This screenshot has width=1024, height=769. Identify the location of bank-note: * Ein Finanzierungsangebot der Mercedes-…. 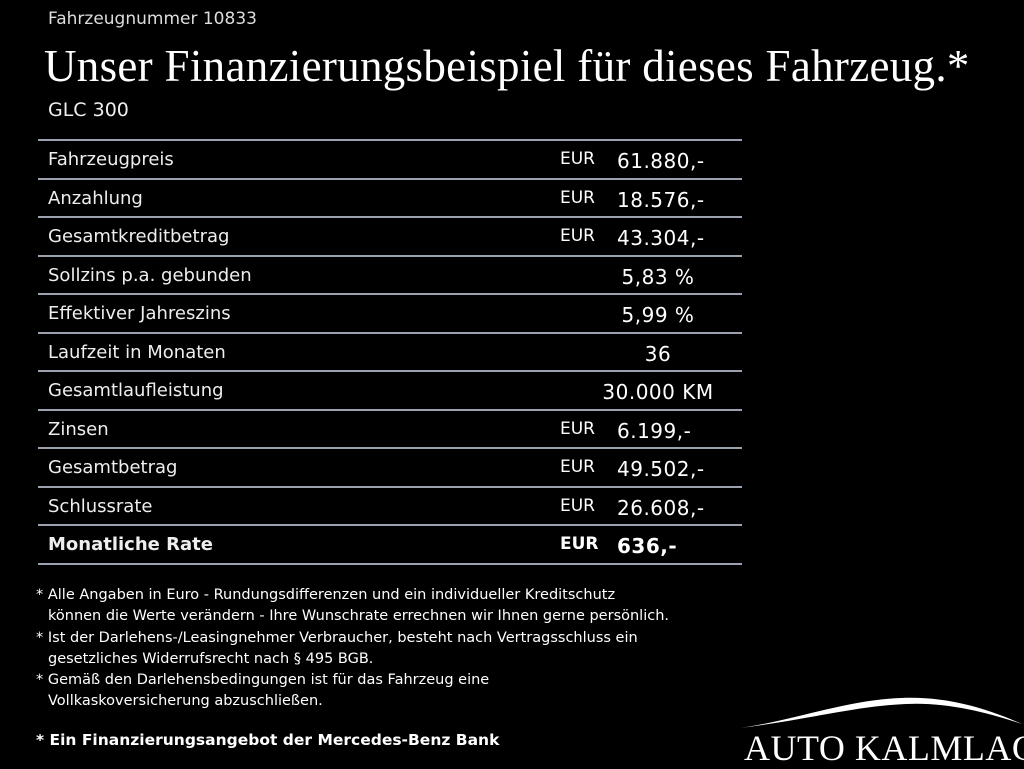
(268, 740).